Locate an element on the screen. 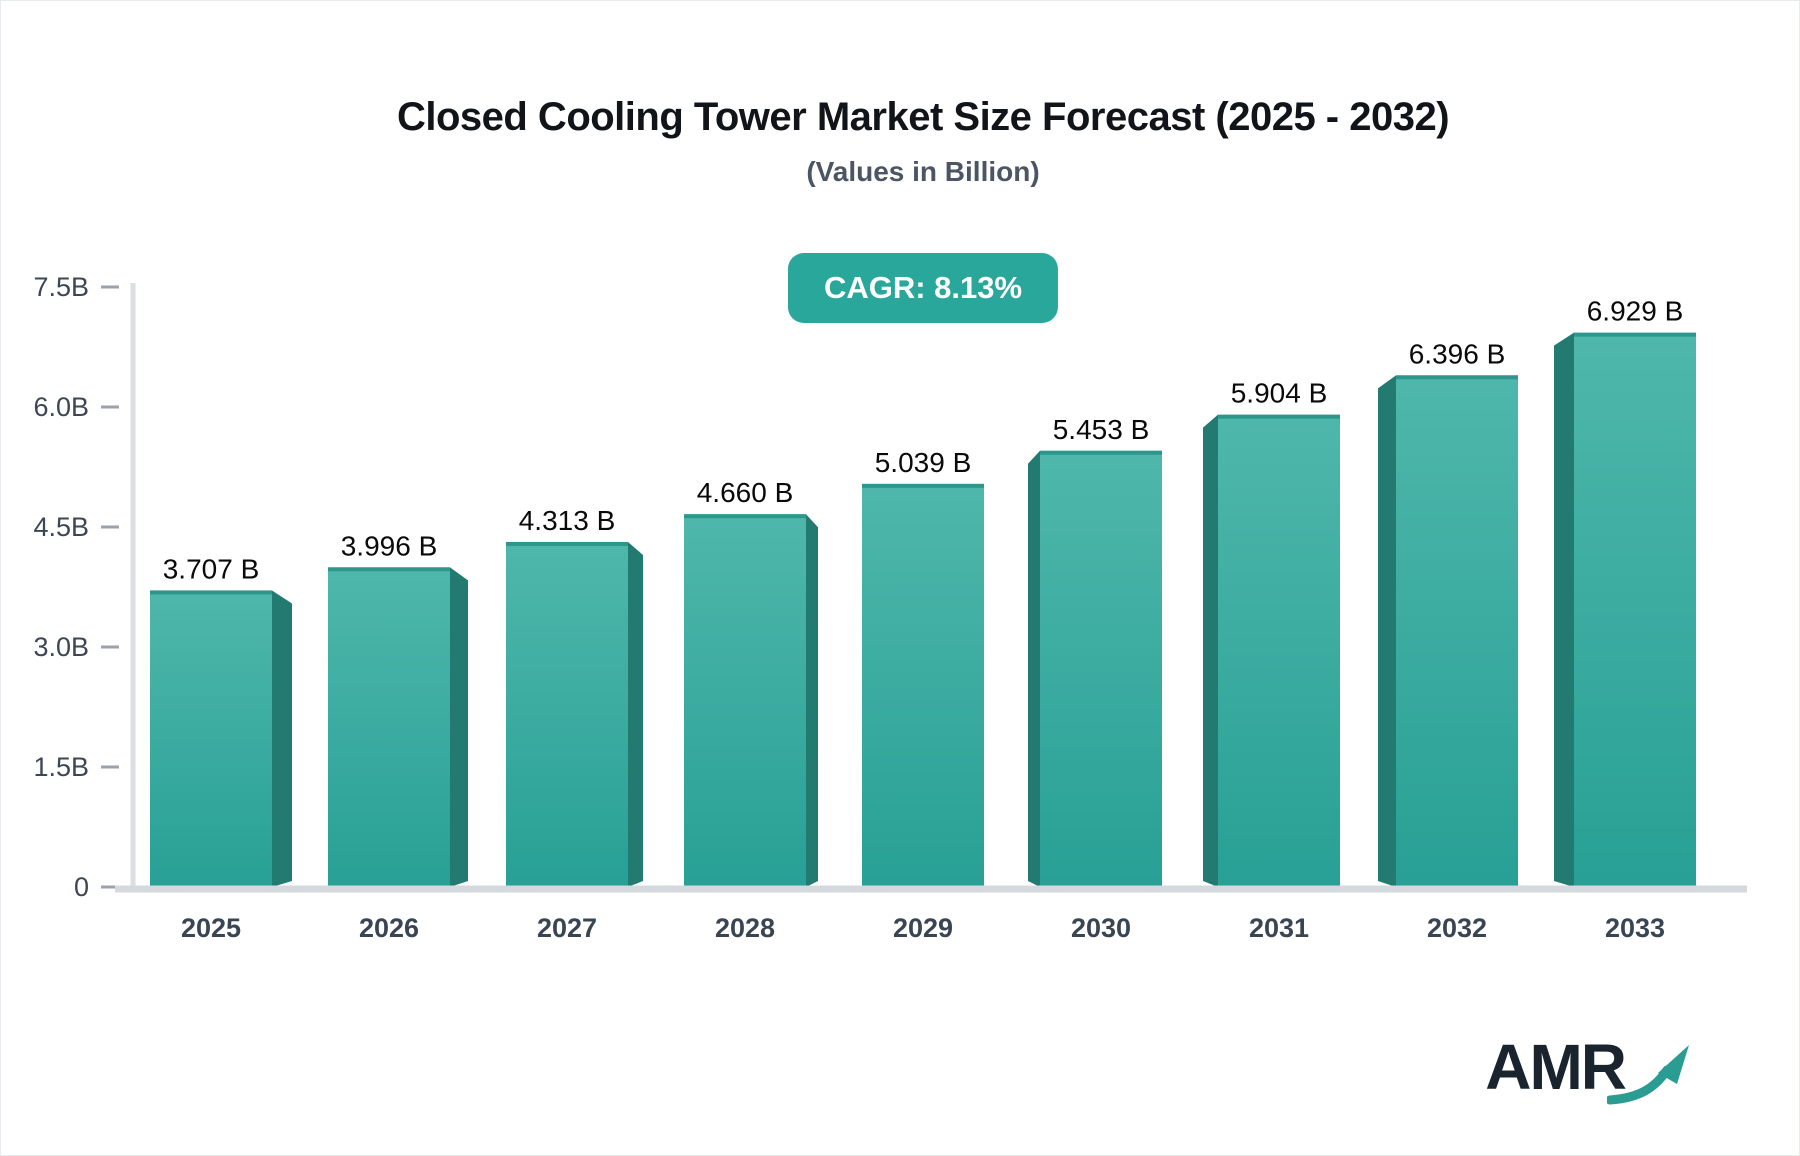 The width and height of the screenshot is (1800, 1156). x-axis-label: 2031 is located at coordinates (1279, 928).